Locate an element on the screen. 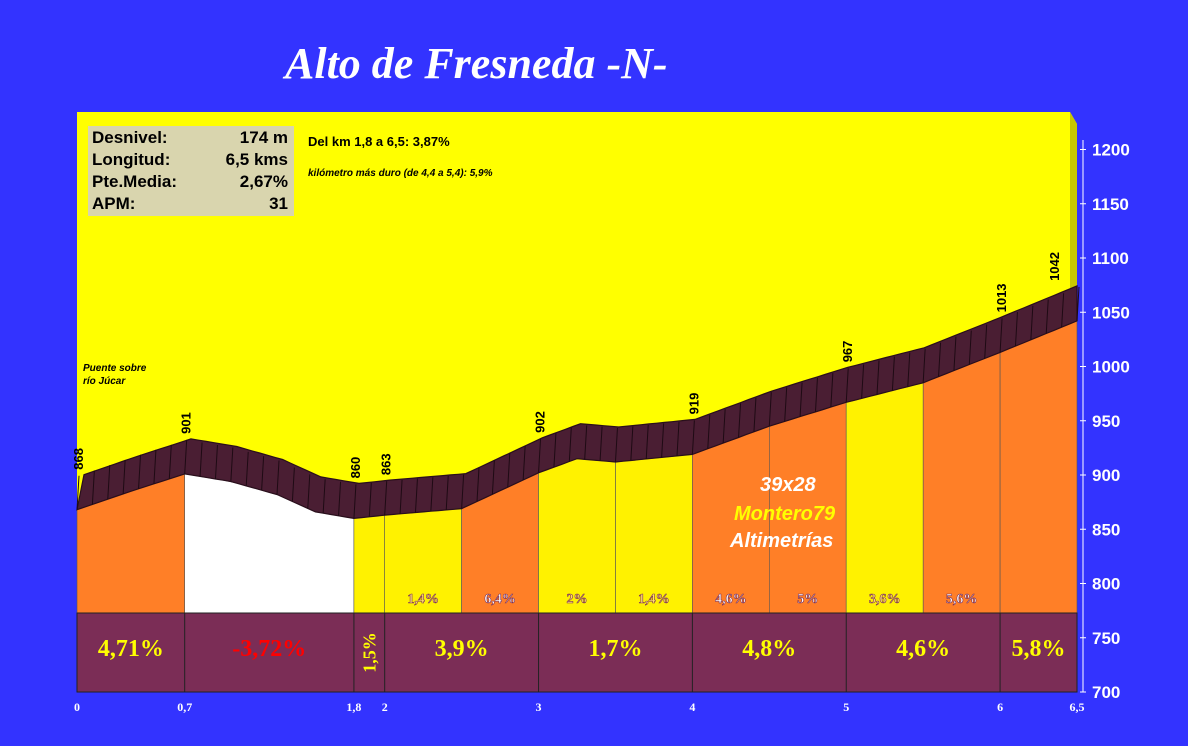 This screenshot has width=1188, height=746. altitude-label: 863 is located at coordinates (386, 464).